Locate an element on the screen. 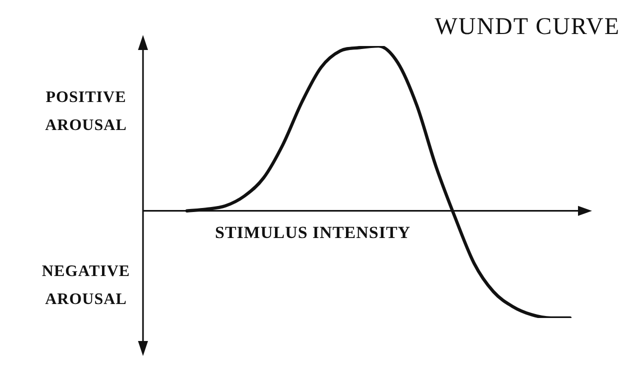 This screenshot has height=389, width=640. text: POSITIVE AROUSAL is located at coordinates (86, 112).